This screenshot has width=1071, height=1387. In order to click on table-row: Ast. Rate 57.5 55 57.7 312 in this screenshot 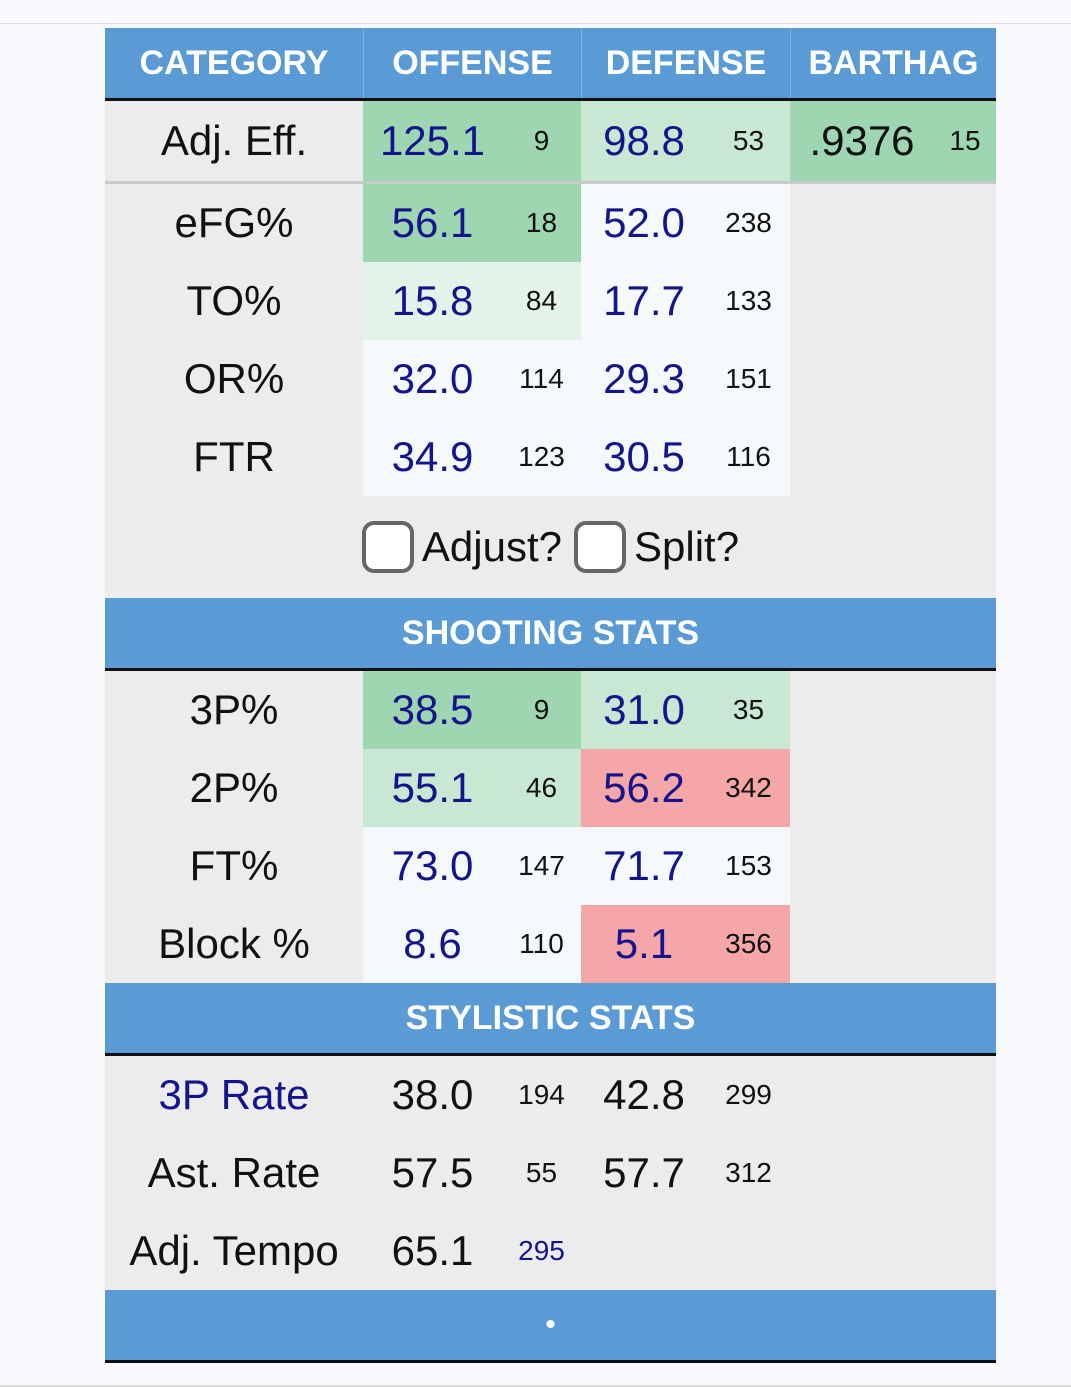, I will do `click(550, 1173)`.